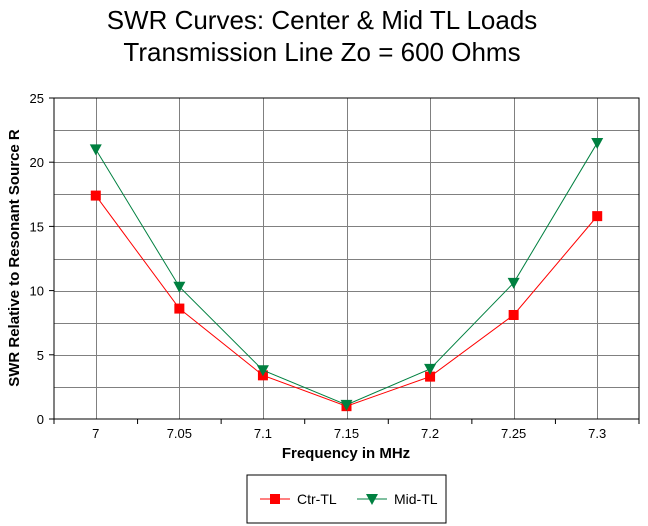 The height and width of the screenshot is (526, 648). What do you see at coordinates (40, 355) in the screenshot?
I see `y-tick-label: 5` at bounding box center [40, 355].